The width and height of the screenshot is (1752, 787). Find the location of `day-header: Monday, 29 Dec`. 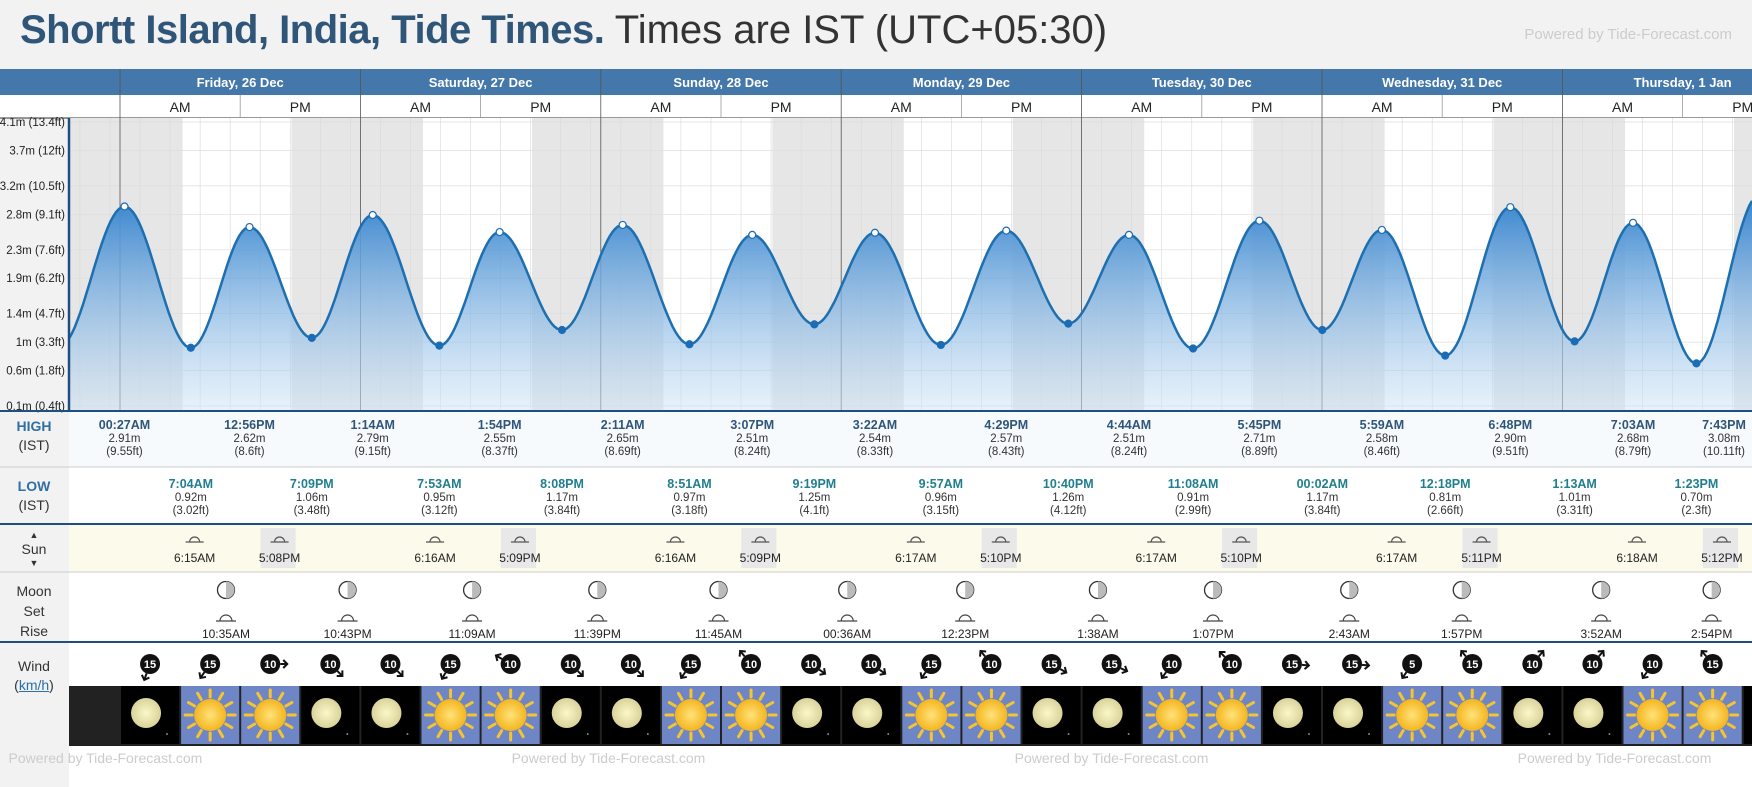

day-header: Monday, 29 Dec is located at coordinates (961, 82).